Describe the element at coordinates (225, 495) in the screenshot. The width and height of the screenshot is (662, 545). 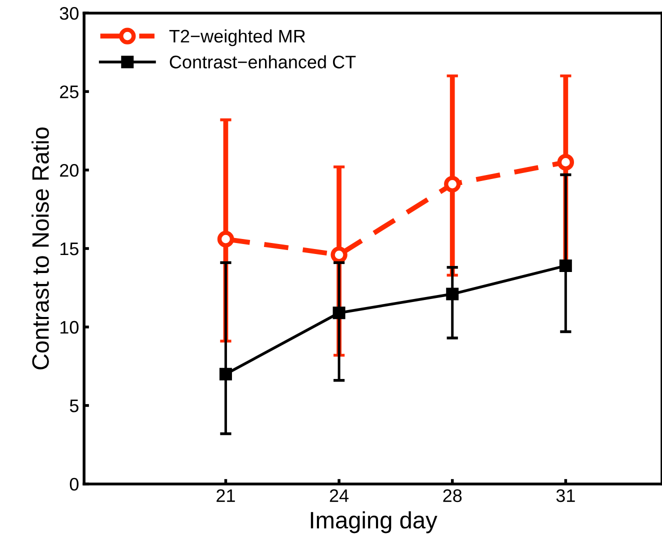
I see `x-tick-label: 21` at that location.